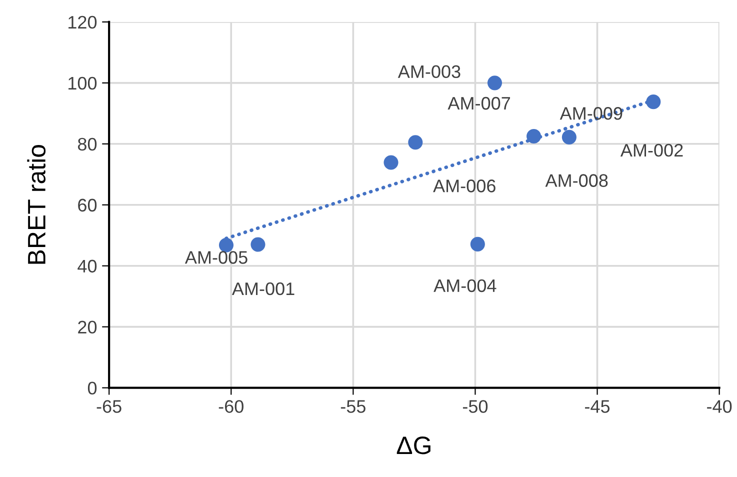  I want to click on x-tick-label: -50, so click(475, 406).